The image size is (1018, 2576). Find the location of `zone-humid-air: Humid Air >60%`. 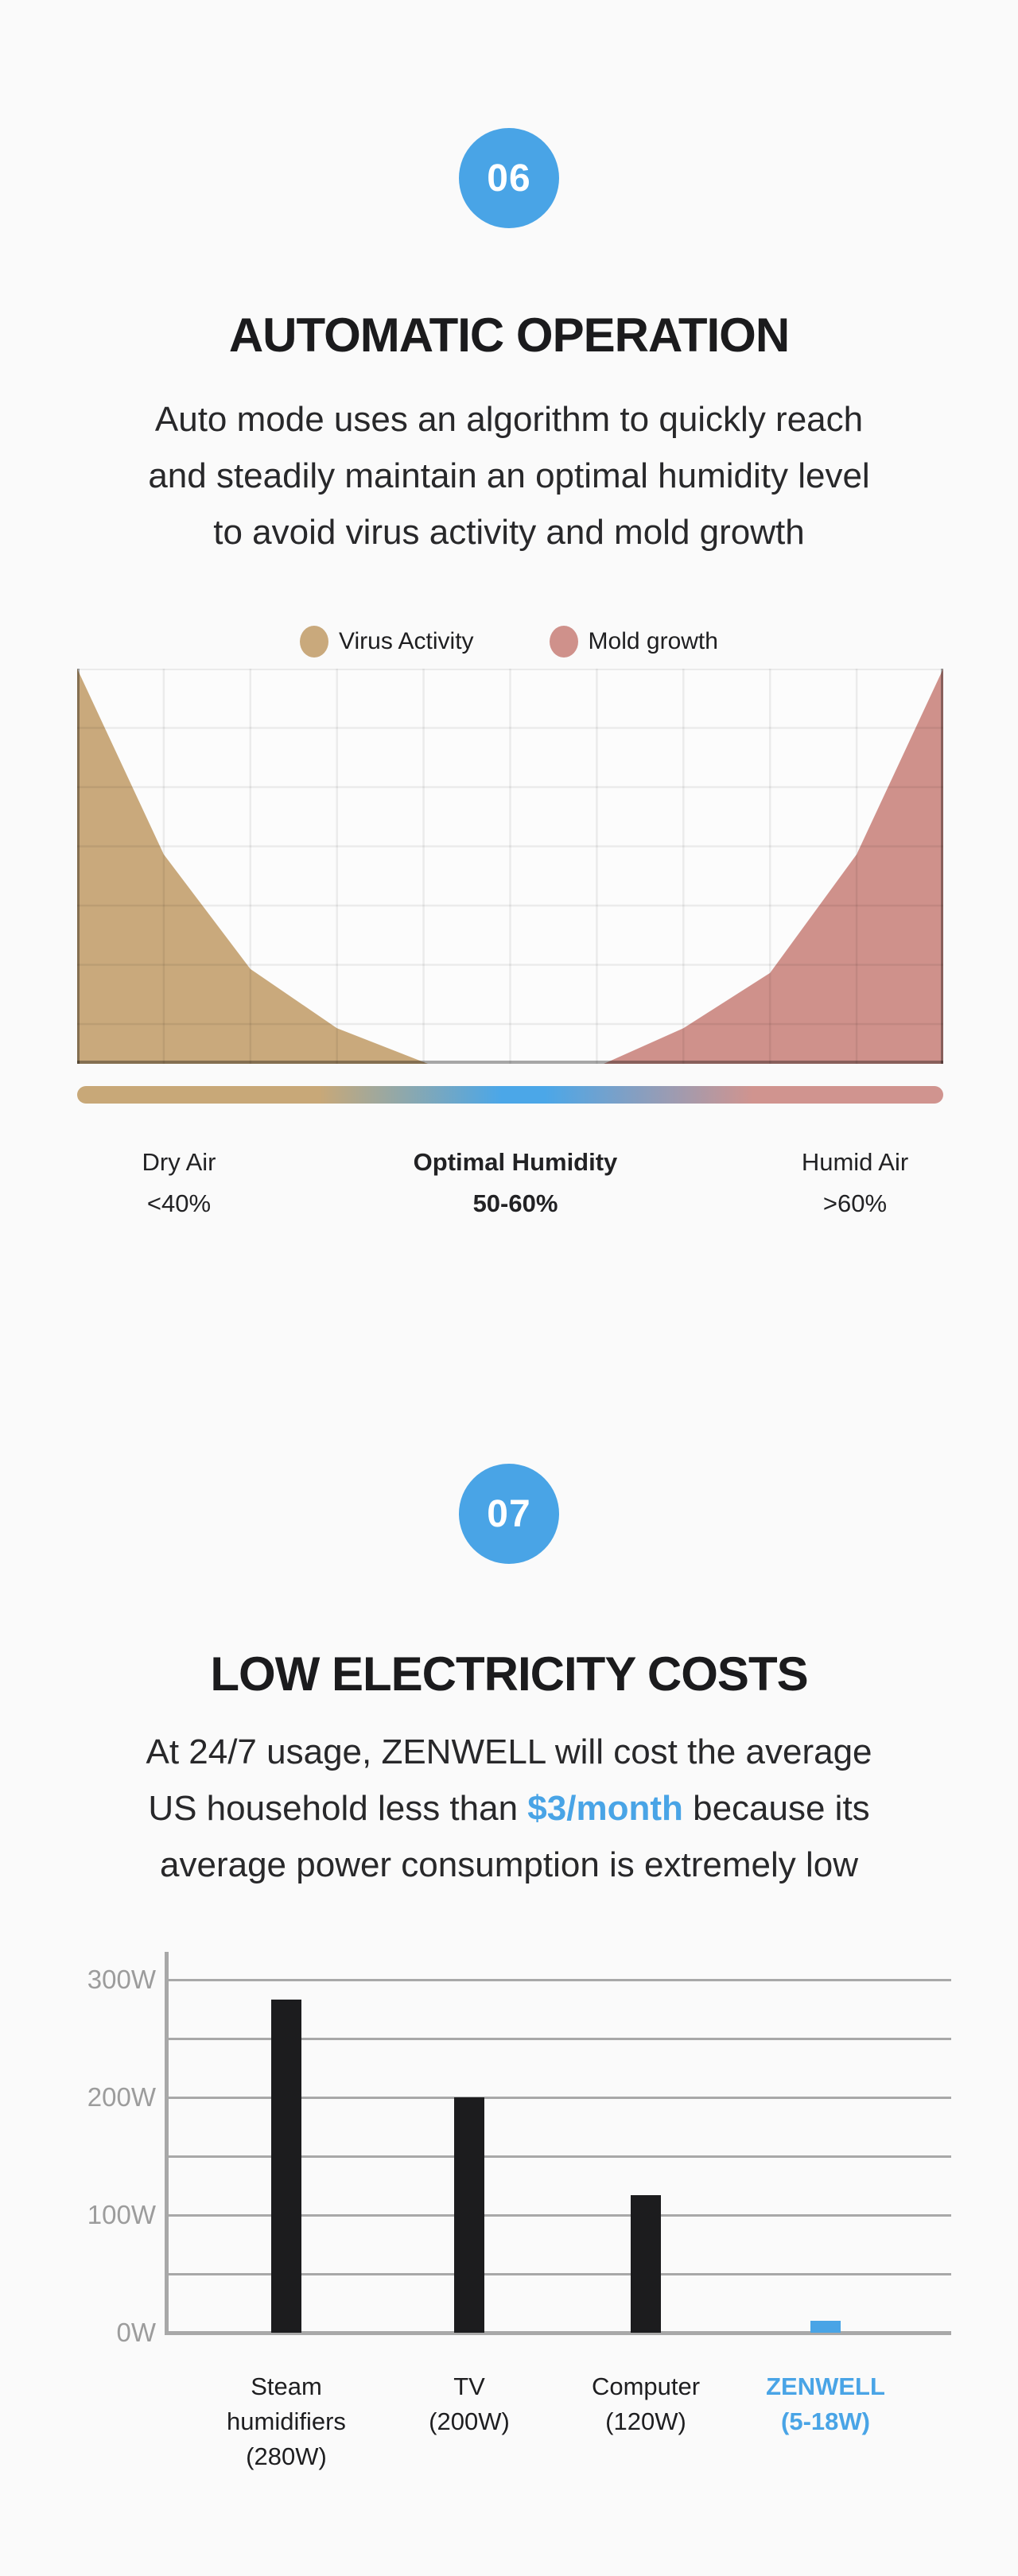

zone-humid-air: Humid Air >60% is located at coordinates (855, 1183).